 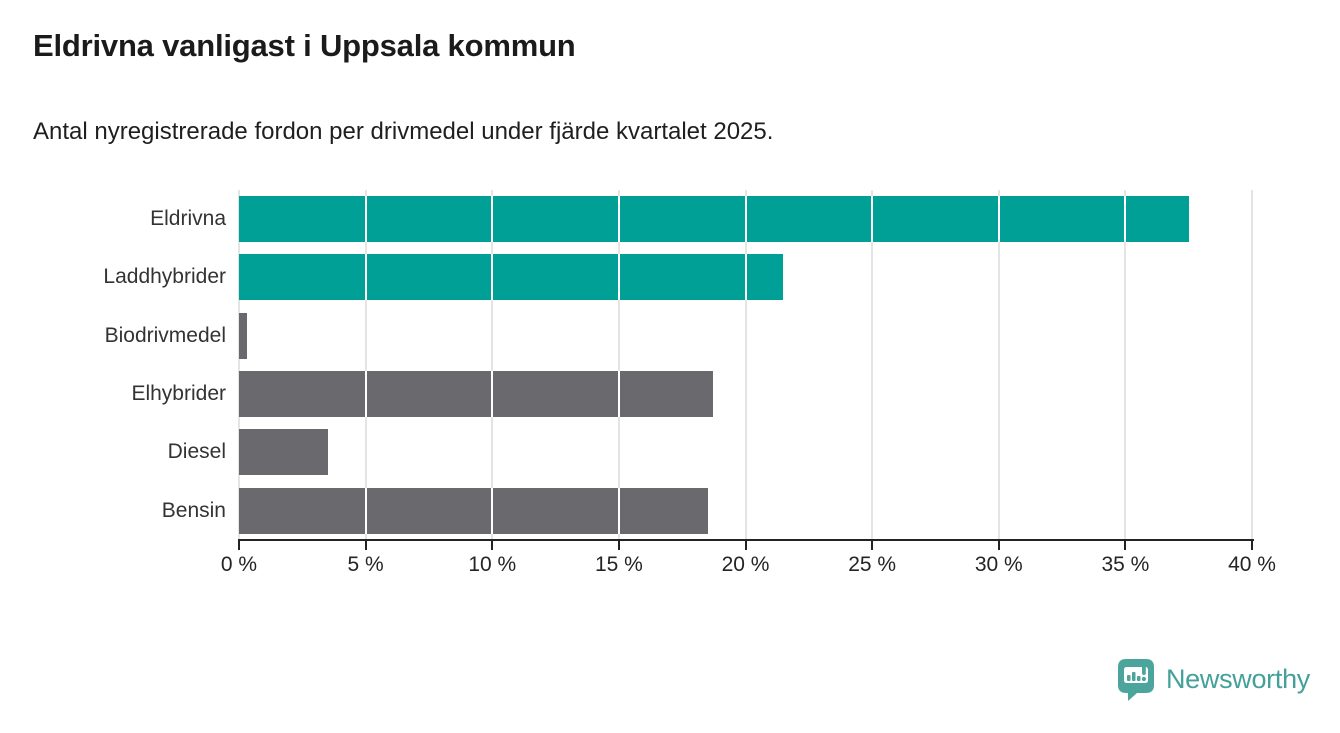 I want to click on axis-tick-label: 30 %, so click(x=998, y=564).